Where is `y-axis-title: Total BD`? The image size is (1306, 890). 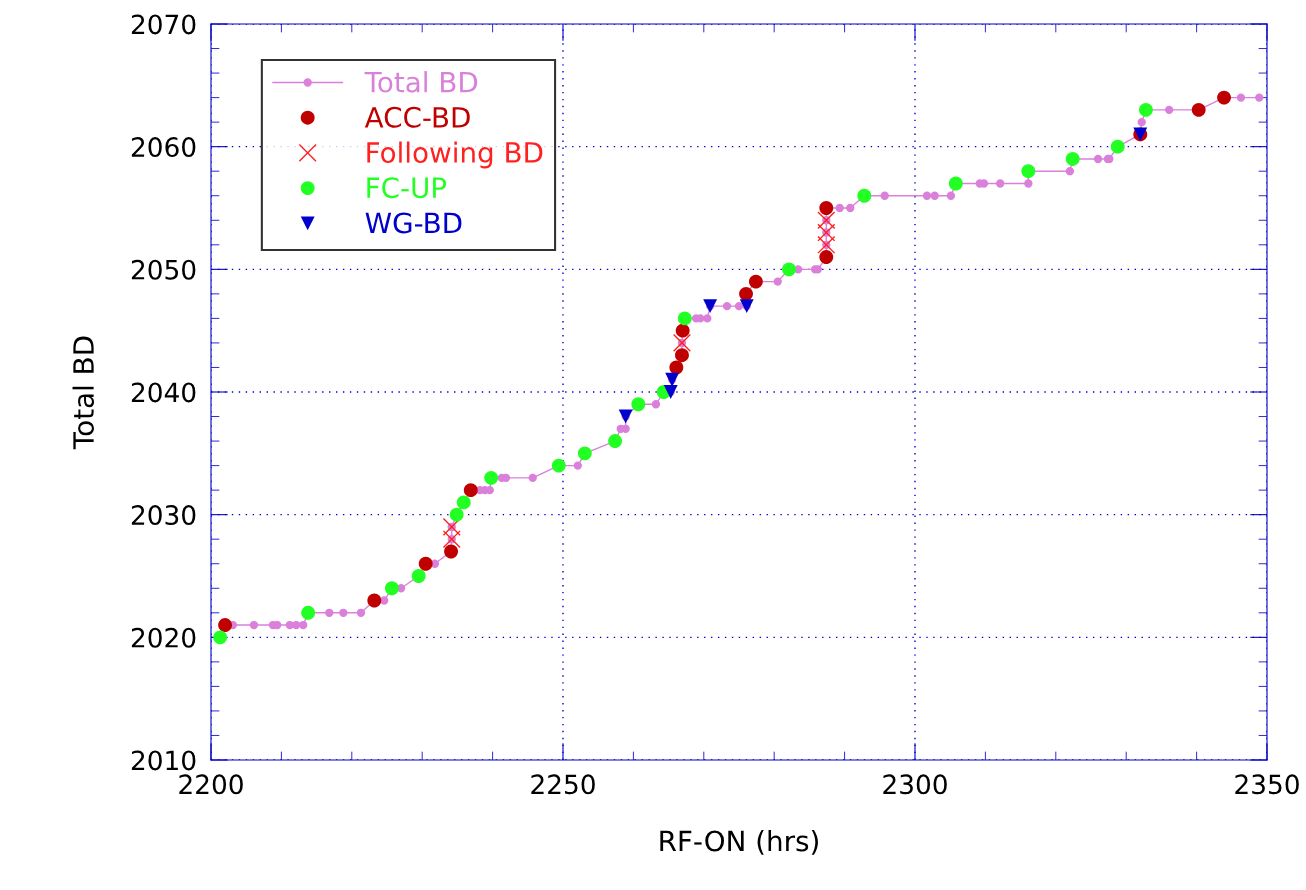 y-axis-title: Total BD is located at coordinates (83, 393).